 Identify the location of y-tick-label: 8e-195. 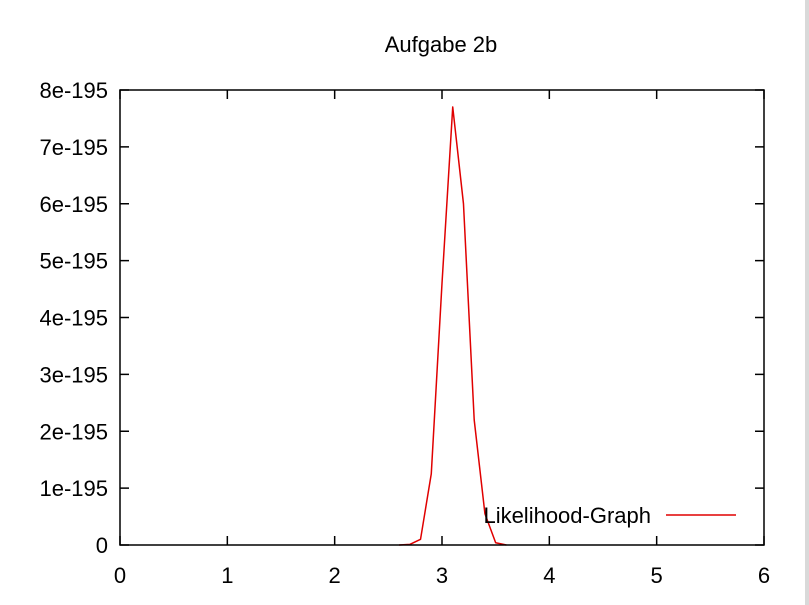
(73, 90).